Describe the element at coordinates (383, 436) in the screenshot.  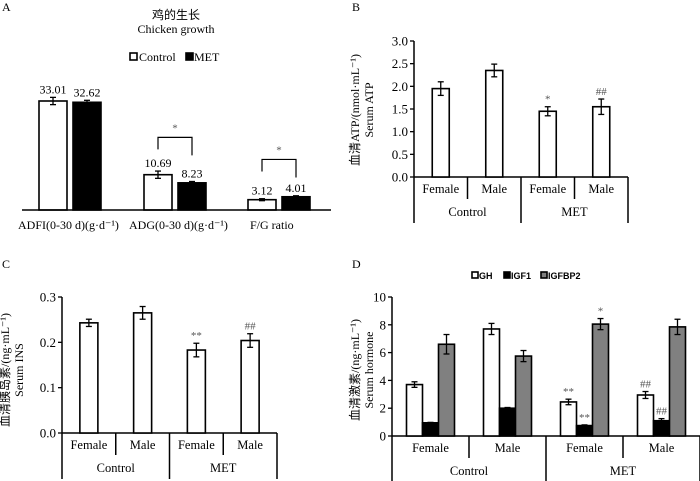
I see `y-tick-label: 0` at that location.